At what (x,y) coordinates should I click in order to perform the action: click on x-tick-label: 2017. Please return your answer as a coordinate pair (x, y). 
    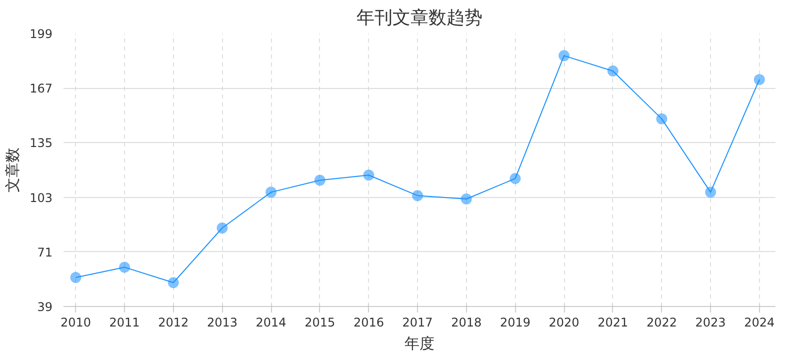
    Looking at the image, I should click on (417, 323).